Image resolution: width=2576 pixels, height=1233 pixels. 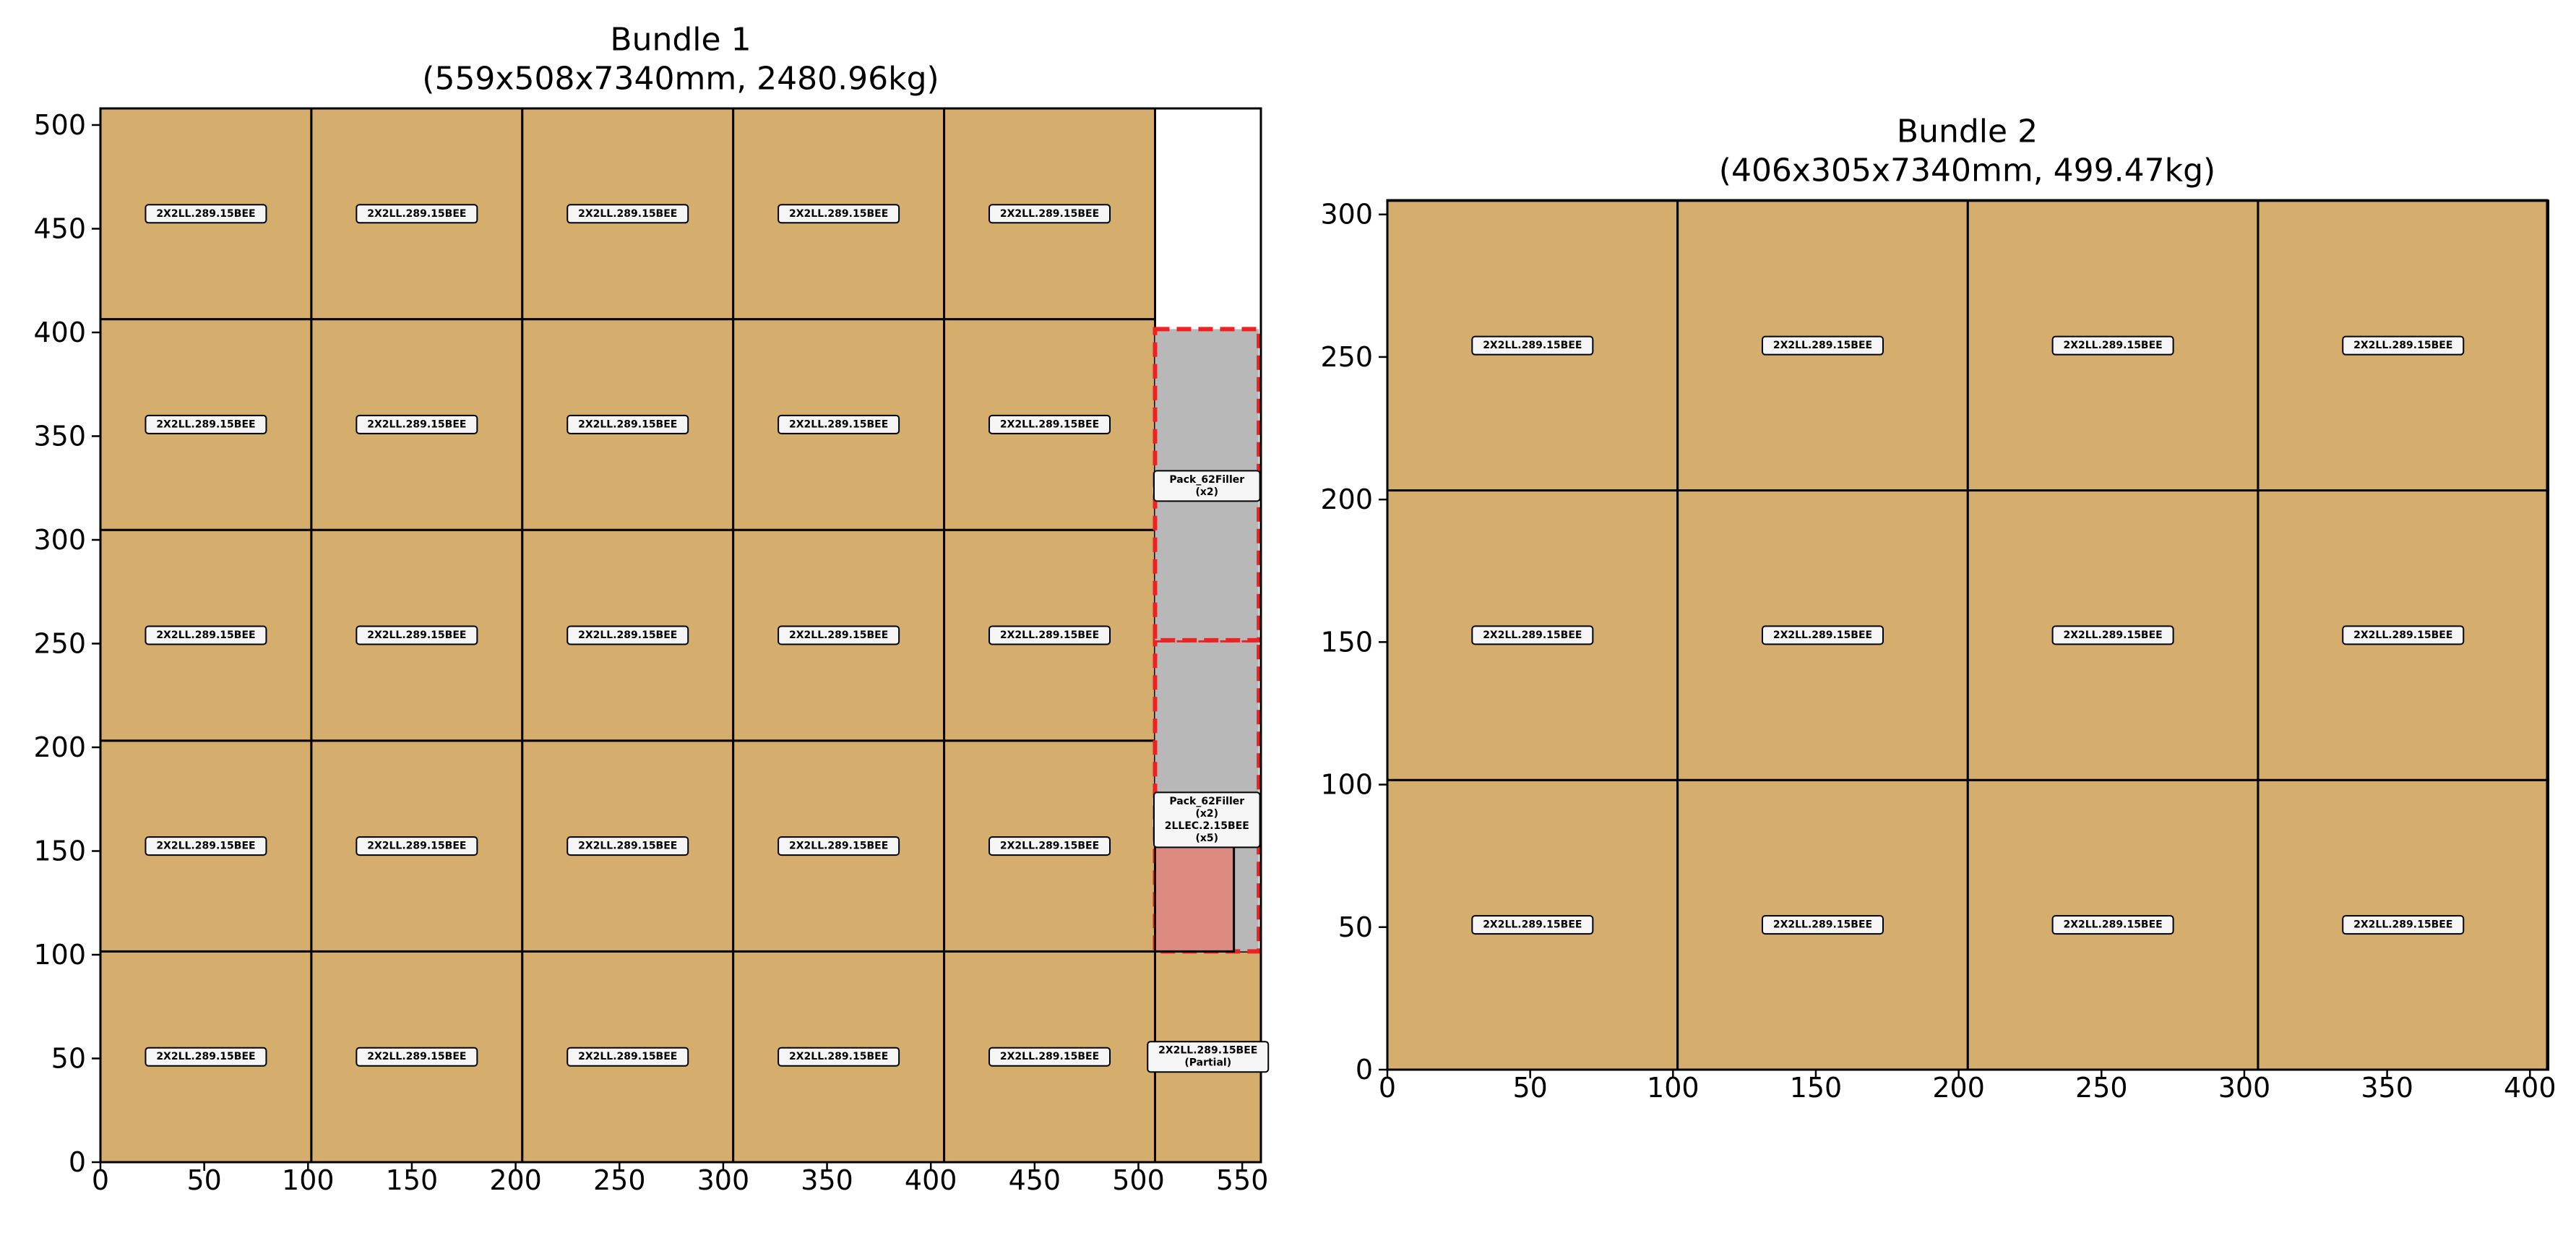 What do you see at coordinates (77, 1162) in the screenshot?
I see `y-tick-label: 0` at bounding box center [77, 1162].